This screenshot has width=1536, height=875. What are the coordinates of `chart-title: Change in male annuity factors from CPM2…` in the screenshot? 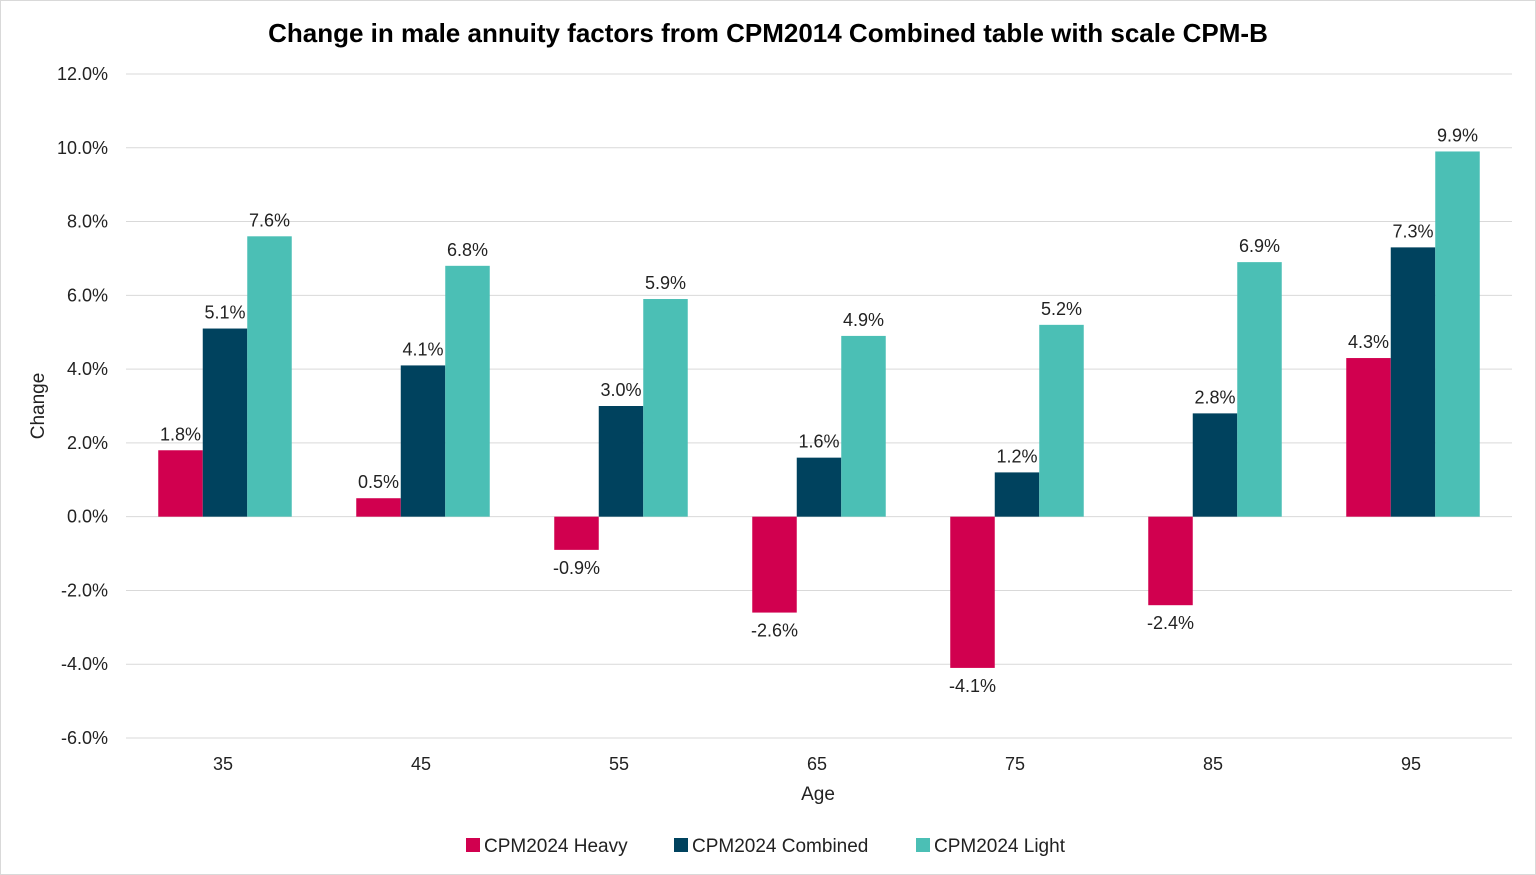 It's located at (768, 33).